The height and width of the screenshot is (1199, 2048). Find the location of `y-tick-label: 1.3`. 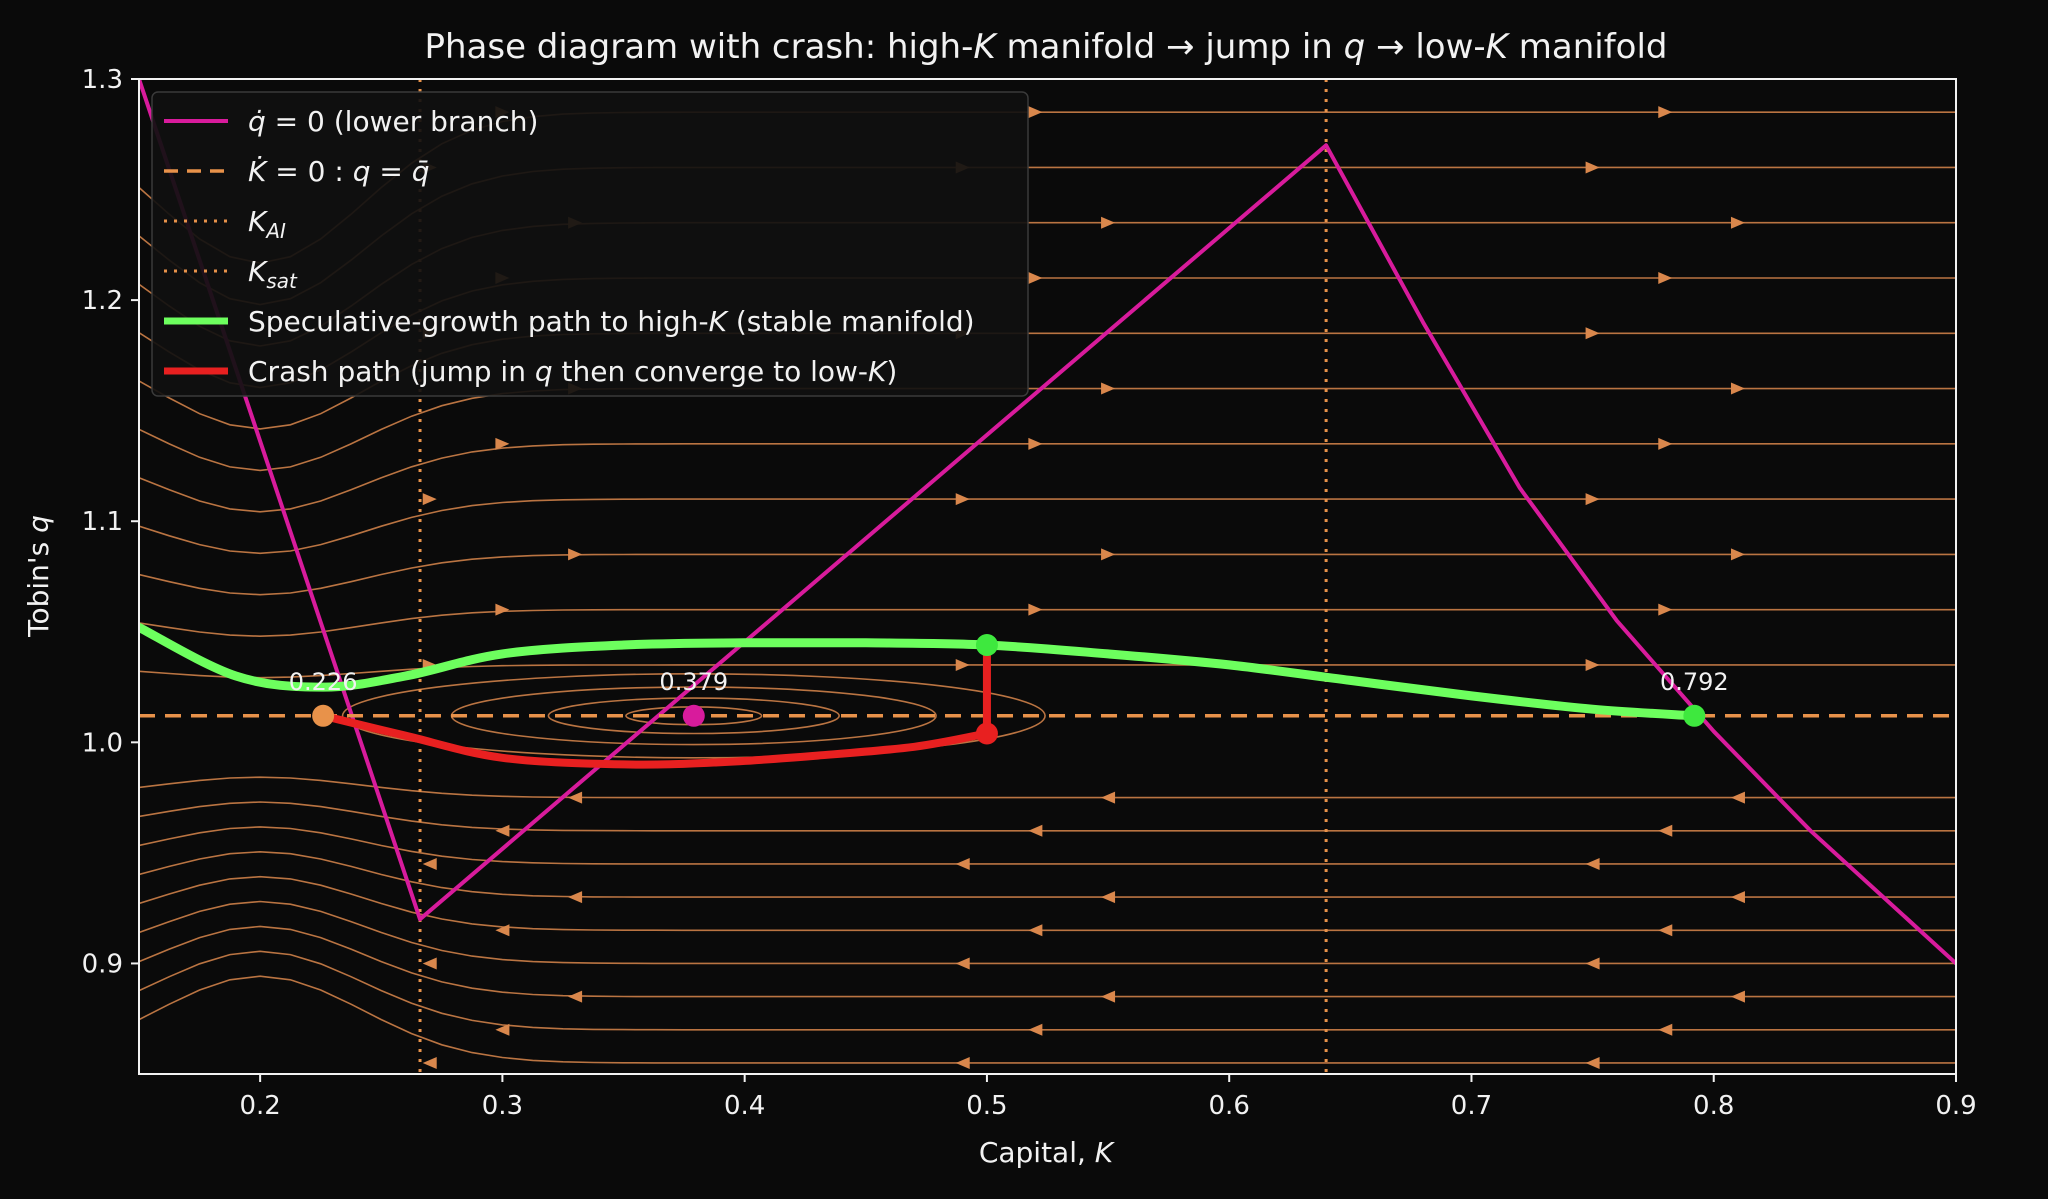

y-tick-label: 1.3 is located at coordinates (102, 80).